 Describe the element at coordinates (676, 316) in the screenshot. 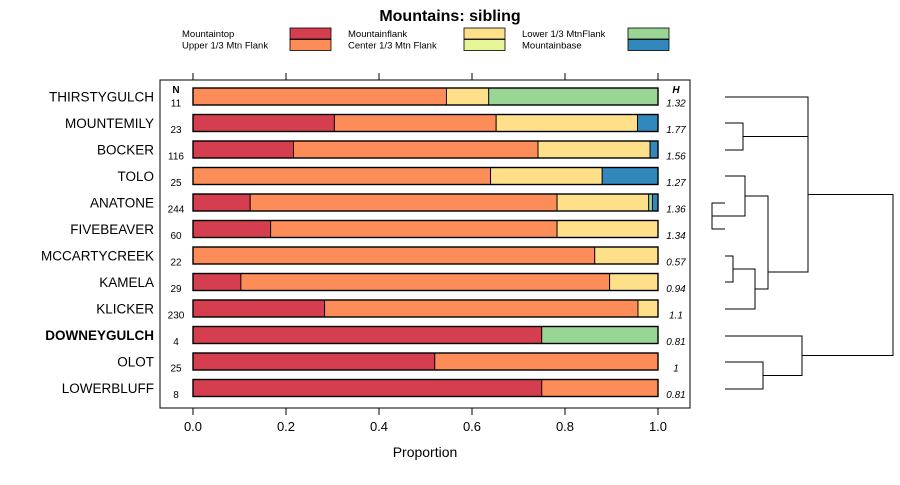

I see `h-value: 1.1` at that location.